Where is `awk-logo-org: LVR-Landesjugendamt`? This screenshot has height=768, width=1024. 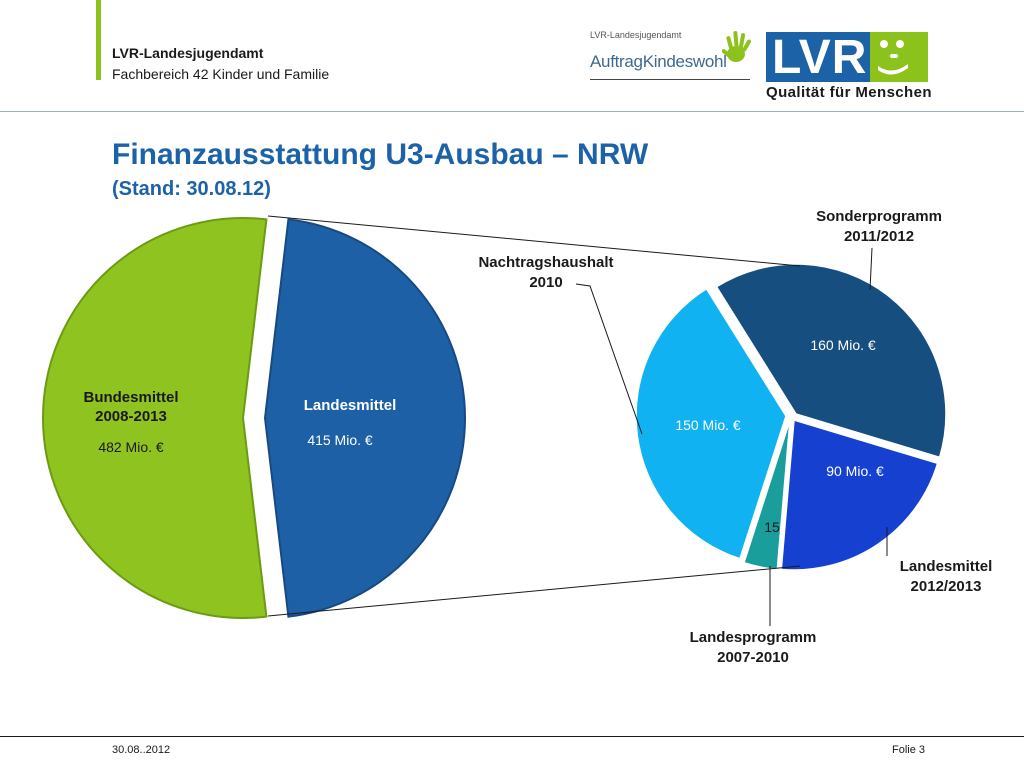
awk-logo-org: LVR-Landesjugendamt is located at coordinates (636, 35).